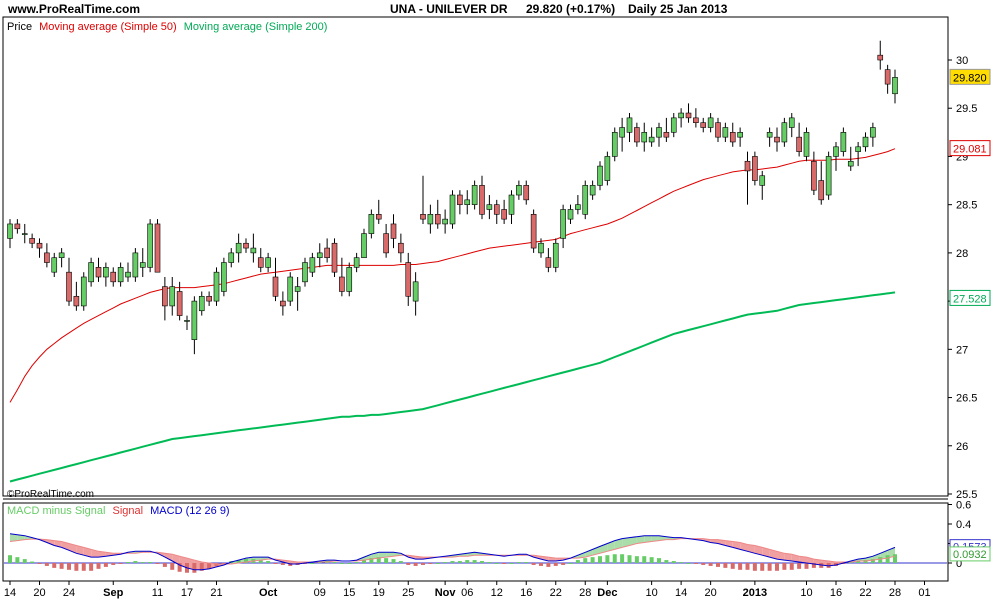 The height and width of the screenshot is (600, 1000). What do you see at coordinates (349, 593) in the screenshot?
I see `x-tick-label: 15` at bounding box center [349, 593].